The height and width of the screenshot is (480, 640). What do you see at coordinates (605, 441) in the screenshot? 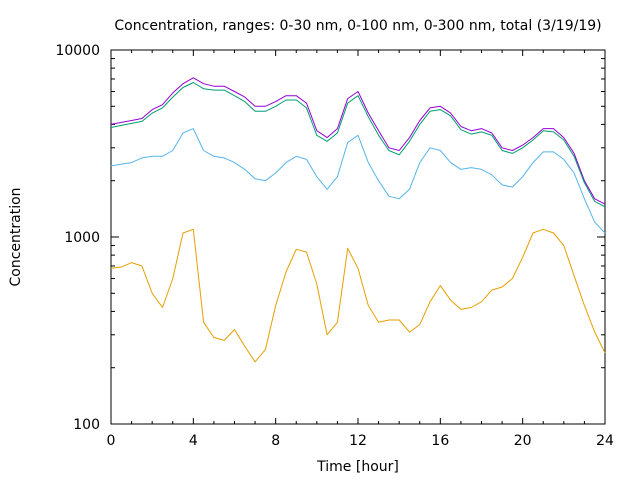
I see `x-tick-label: 24` at bounding box center [605, 441].